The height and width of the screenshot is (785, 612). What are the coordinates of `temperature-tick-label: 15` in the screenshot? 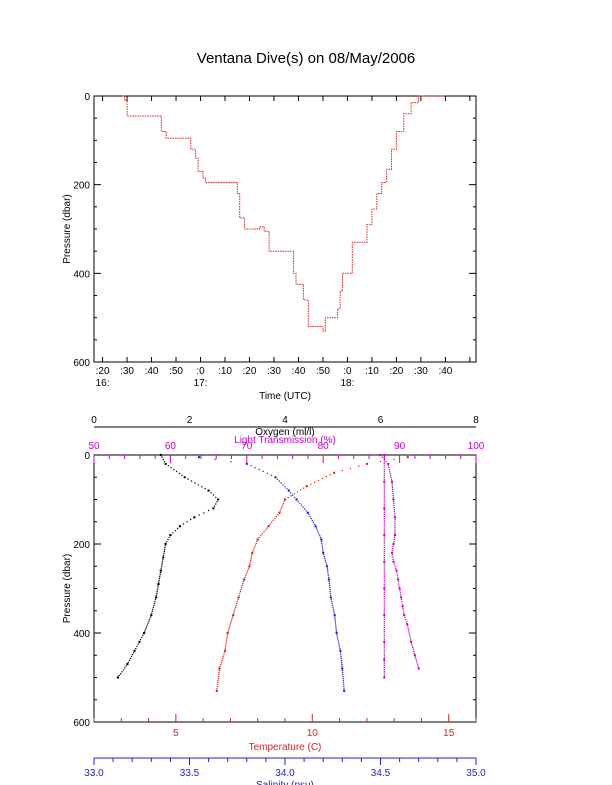 It's located at (449, 733).